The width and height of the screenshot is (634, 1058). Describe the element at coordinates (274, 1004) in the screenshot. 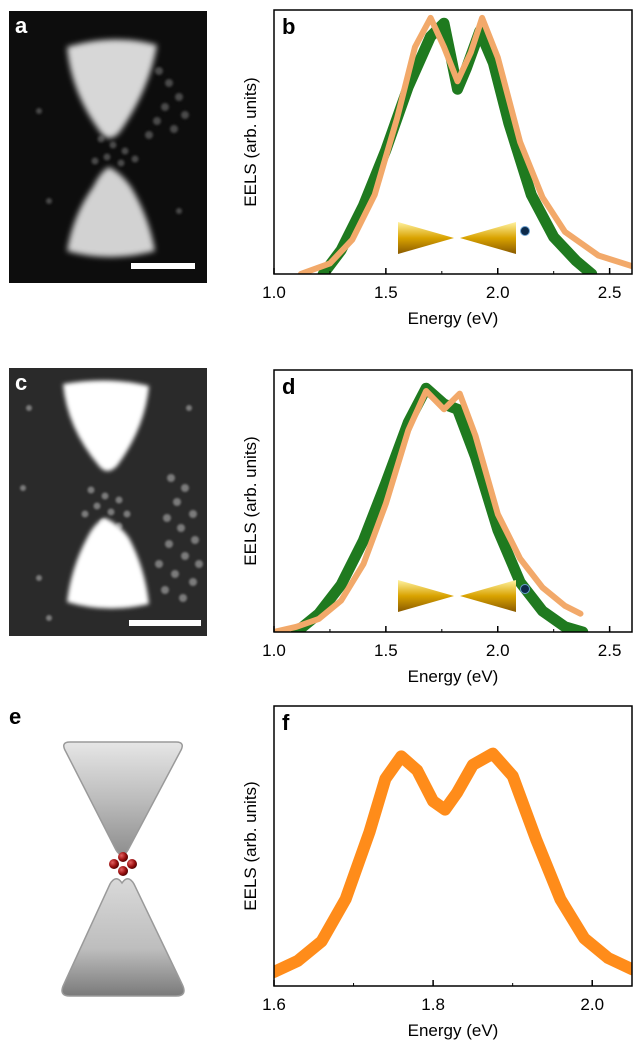

I see `x-tick-label: 1.6` at that location.